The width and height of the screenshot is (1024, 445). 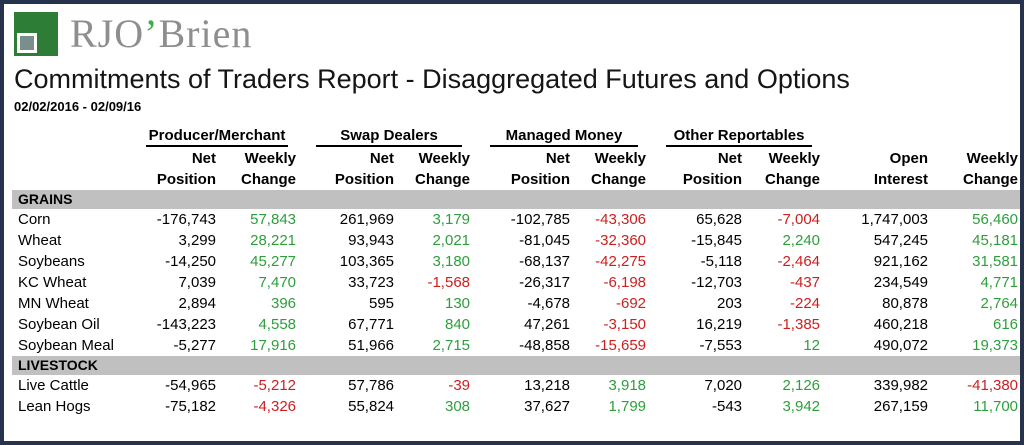 What do you see at coordinates (801, 240) in the screenshot?
I see `weekly-change-value: 2,240` at bounding box center [801, 240].